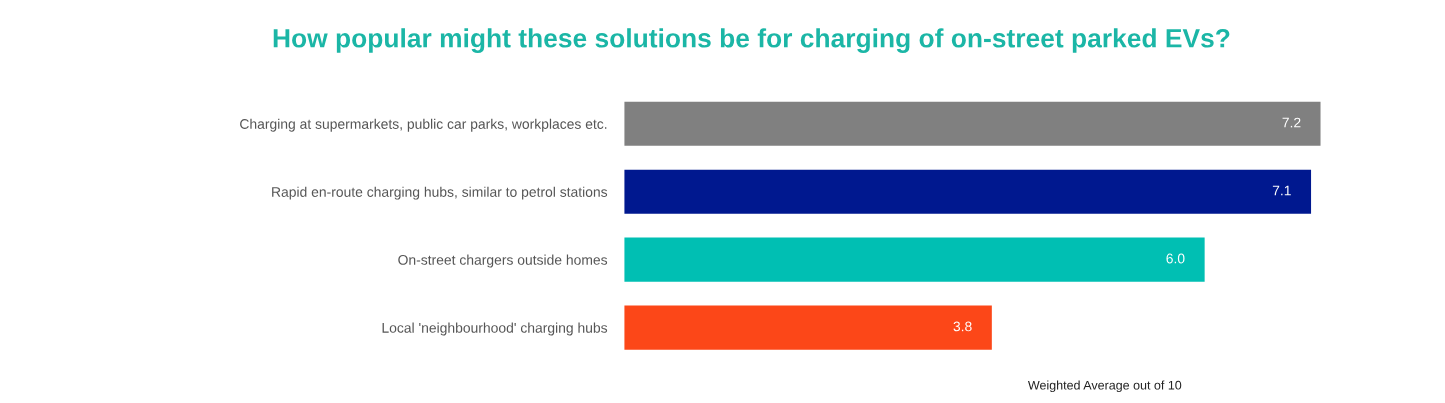  I want to click on y-tick-label: Charging at supermarkets, public car parks, workplaces etc., so click(423, 125).